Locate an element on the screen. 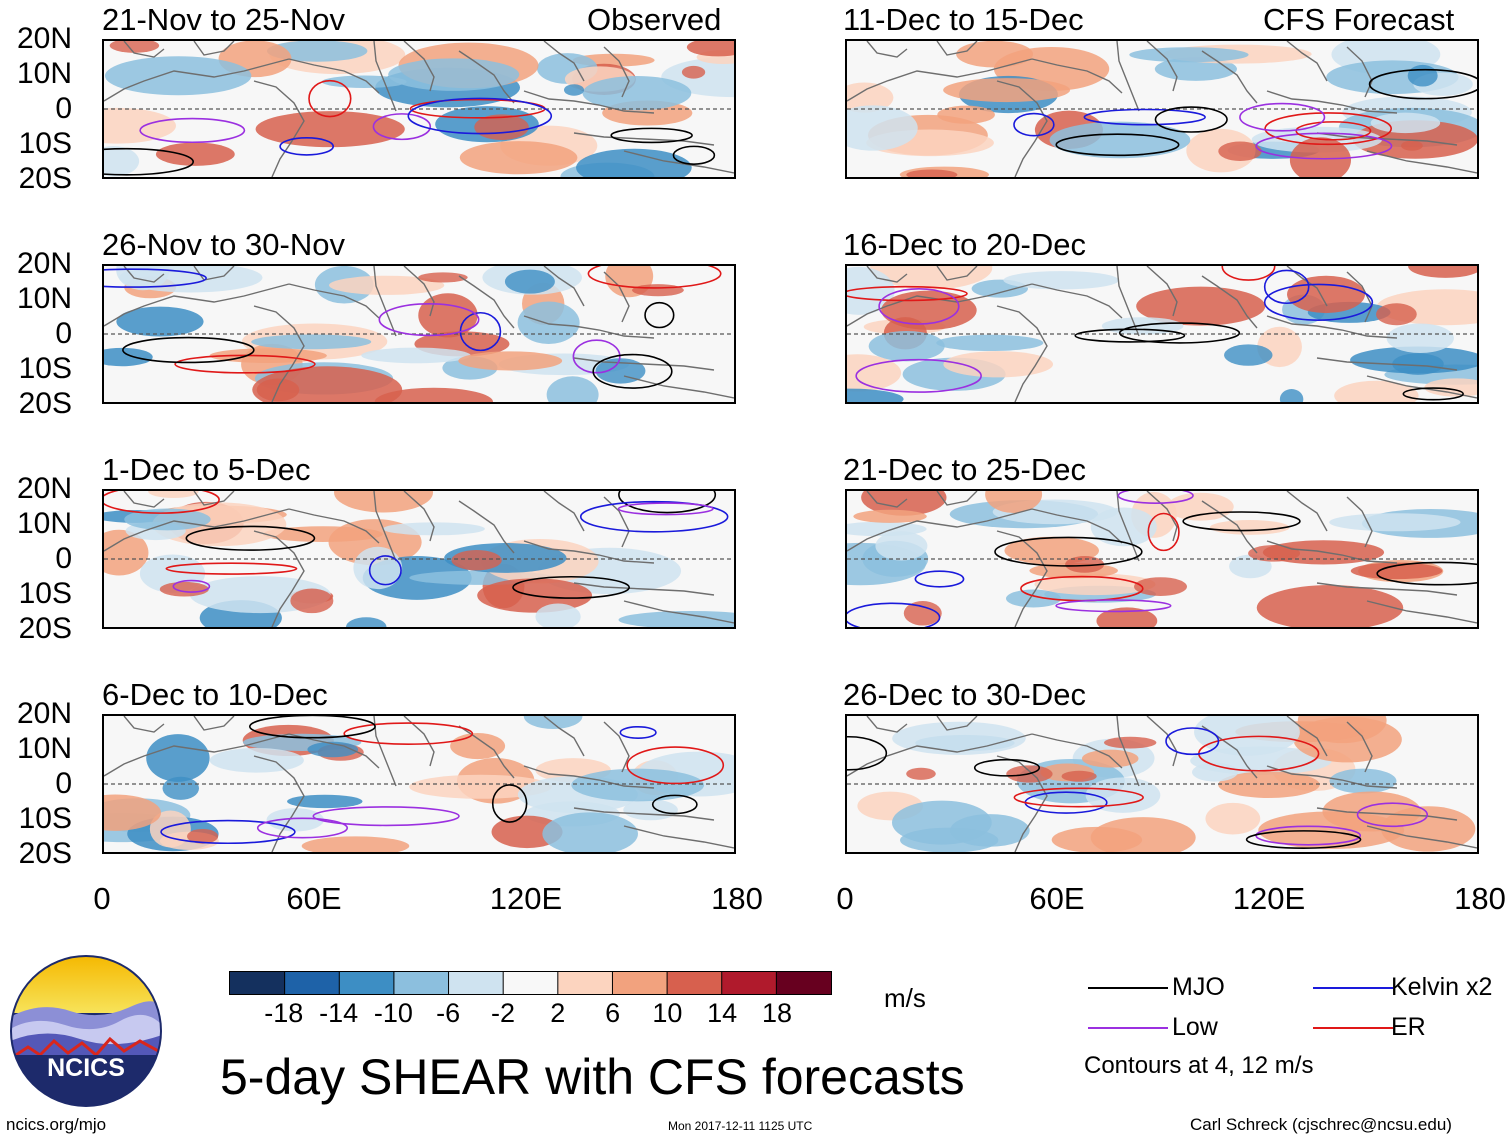  lon-label-right-120e: 120E is located at coordinates (1269, 898).